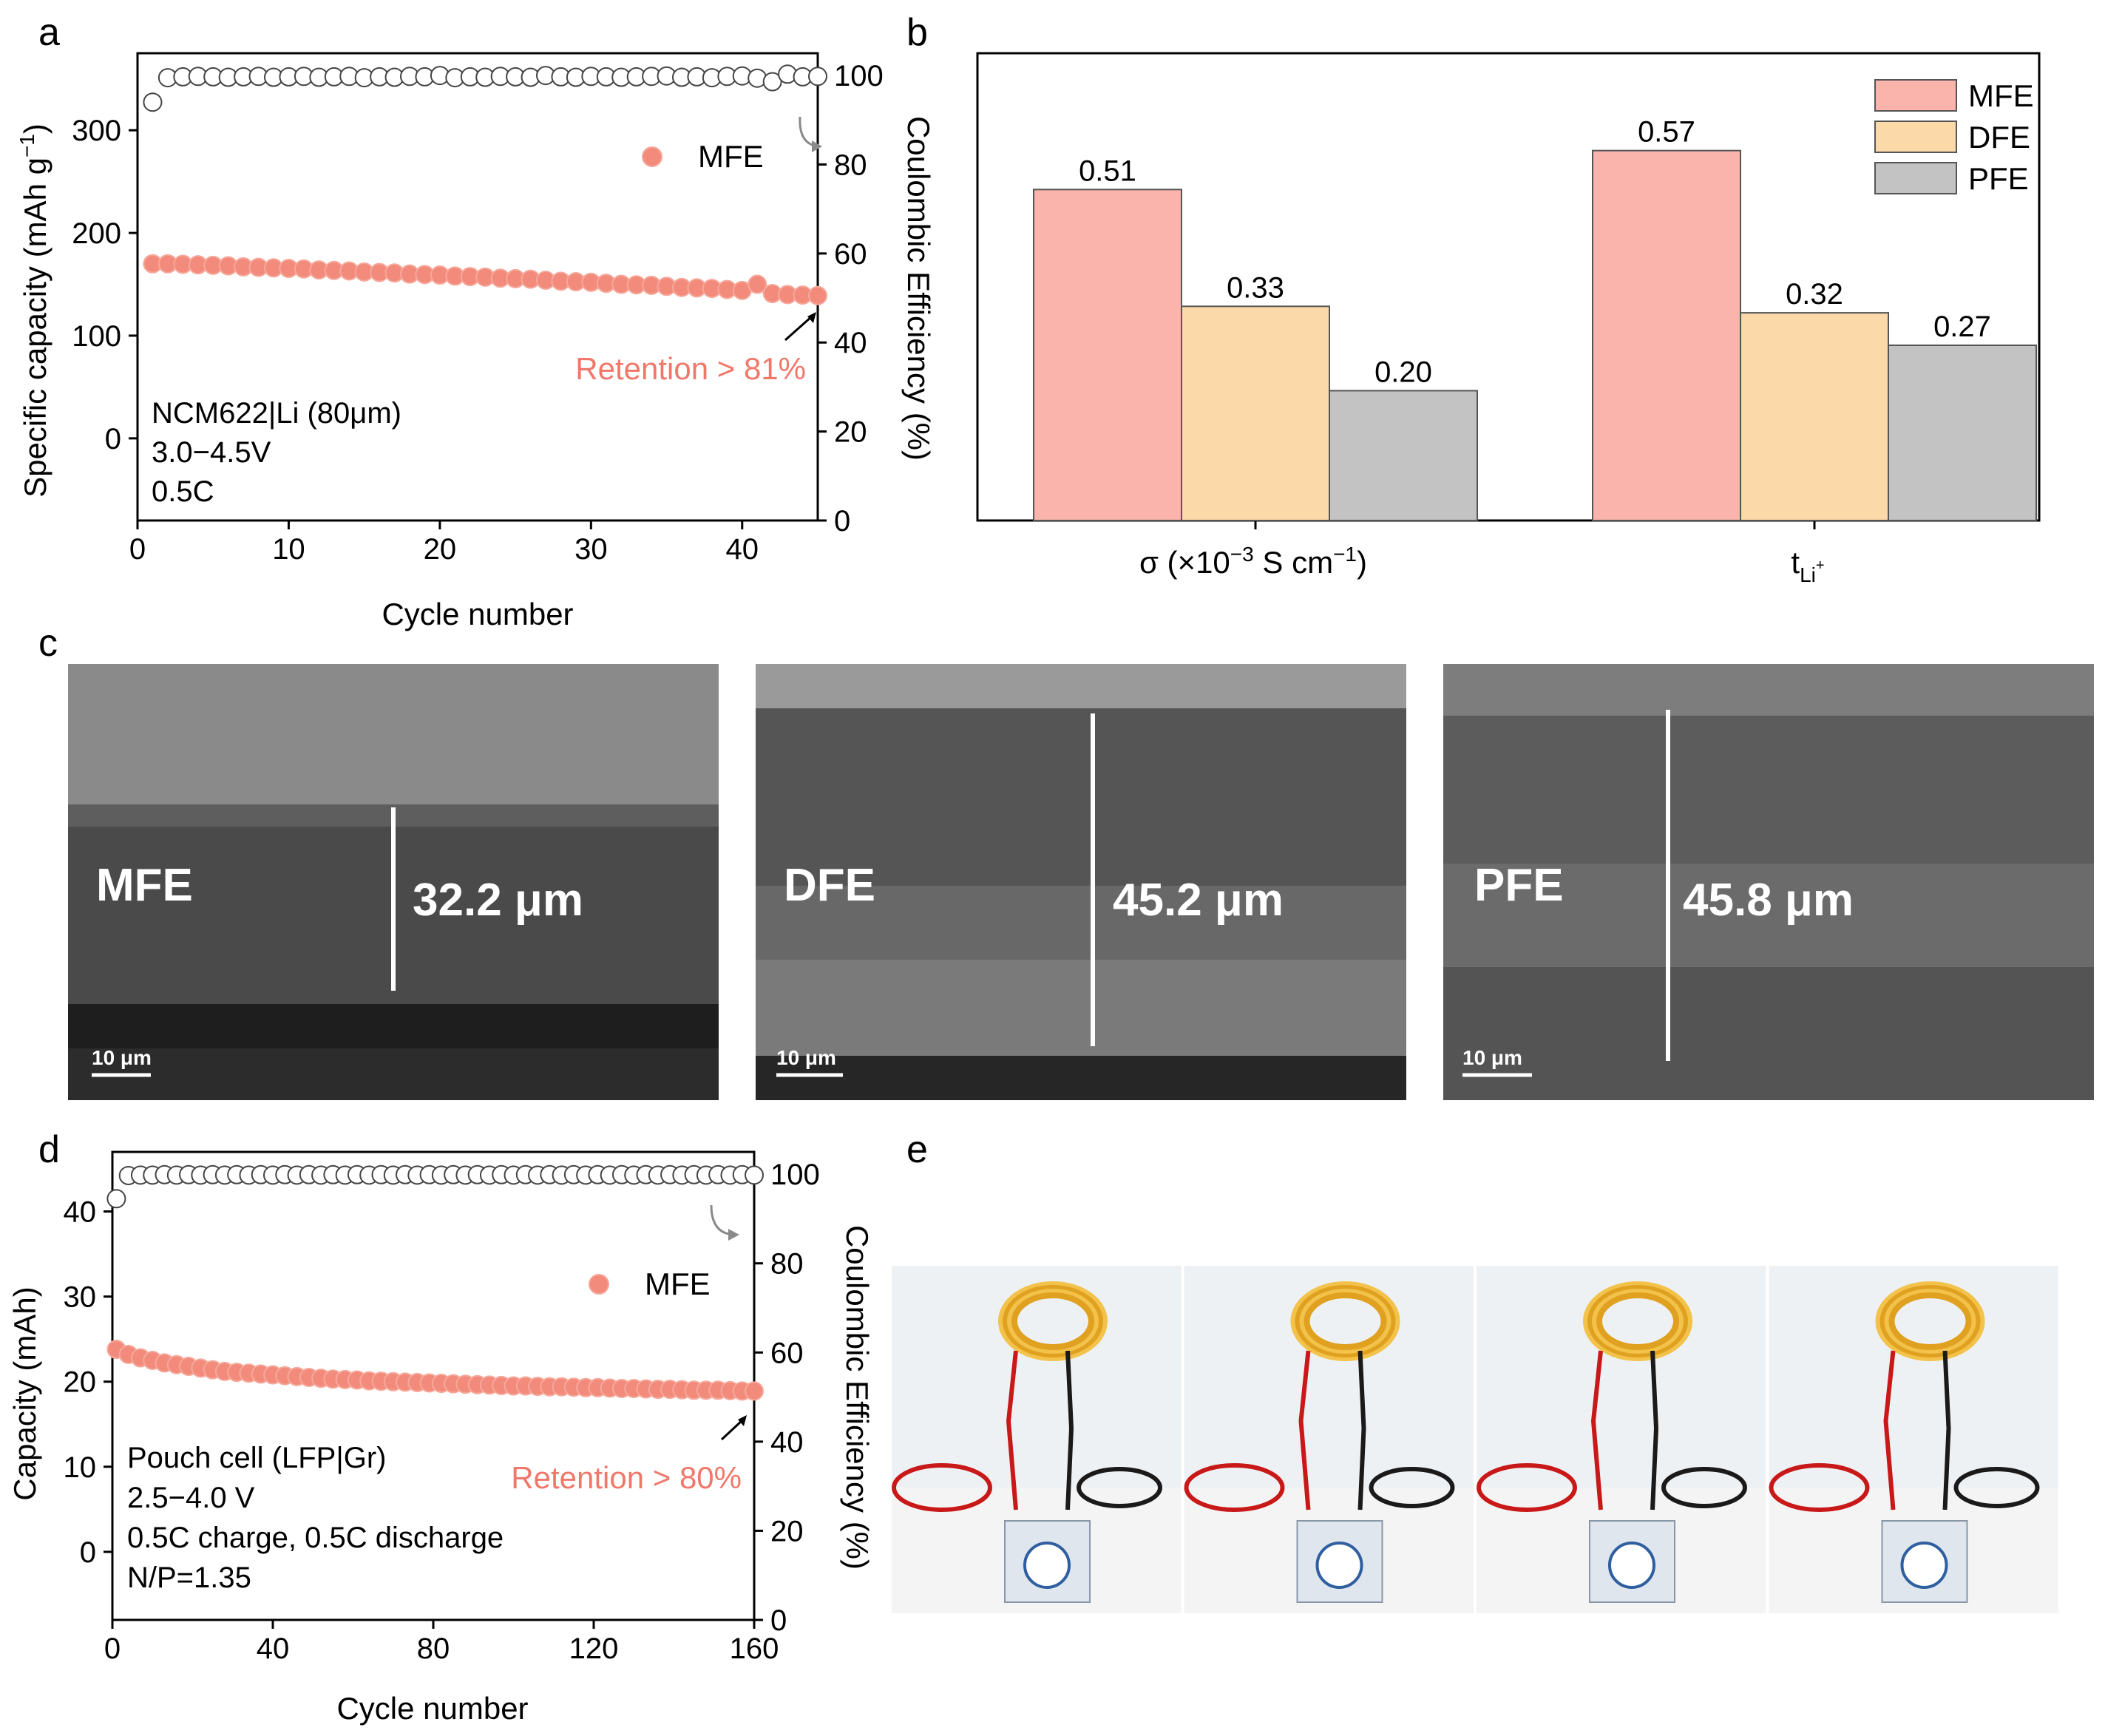  What do you see at coordinates (1962, 327) in the screenshot?
I see `bar-value-label: 0.27` at bounding box center [1962, 327].